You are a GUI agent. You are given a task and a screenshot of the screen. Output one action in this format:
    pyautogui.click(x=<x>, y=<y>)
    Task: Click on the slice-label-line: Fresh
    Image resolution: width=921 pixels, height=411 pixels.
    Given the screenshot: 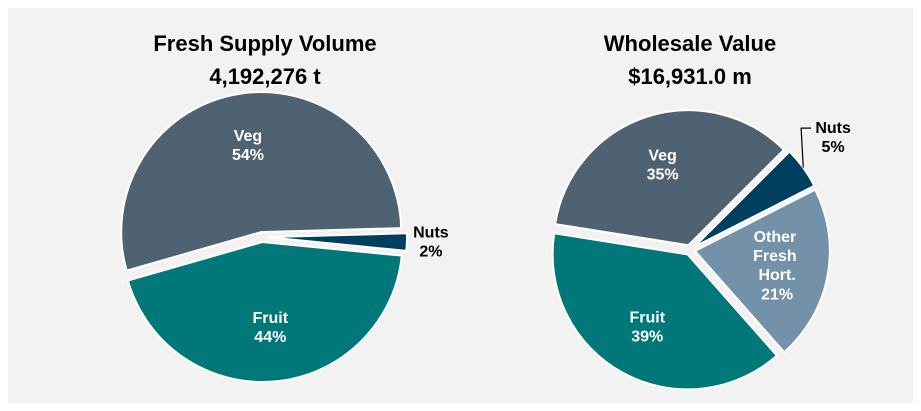 What is the action you would take?
    pyautogui.click(x=777, y=256)
    